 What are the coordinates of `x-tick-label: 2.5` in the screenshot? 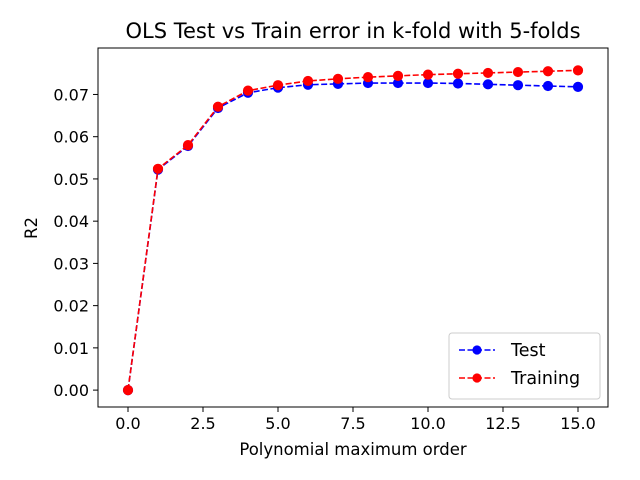 It's located at (202, 423).